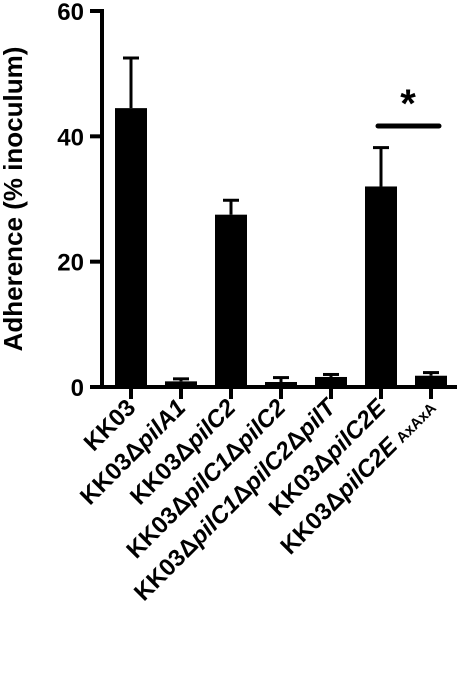 This screenshot has height=688, width=474. I want to click on x-tick-label-subscript: AxAxA, so click(416, 423).